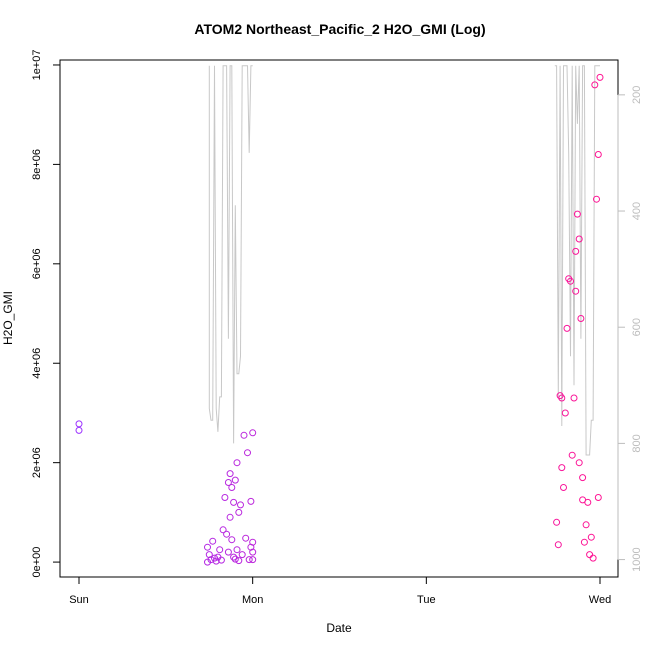  What do you see at coordinates (252, 600) in the screenshot?
I see `x-tick-label: Mon` at bounding box center [252, 600].